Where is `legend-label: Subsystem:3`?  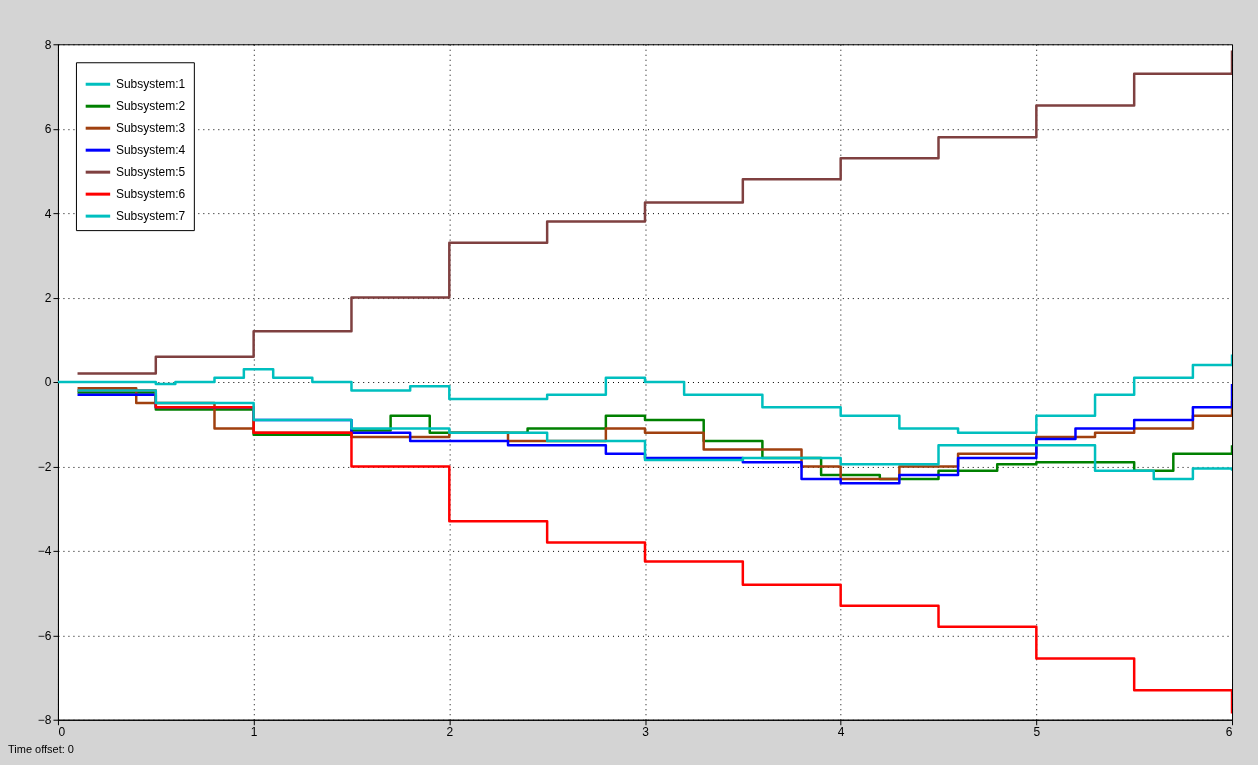 legend-label: Subsystem:3 is located at coordinates (150, 128).